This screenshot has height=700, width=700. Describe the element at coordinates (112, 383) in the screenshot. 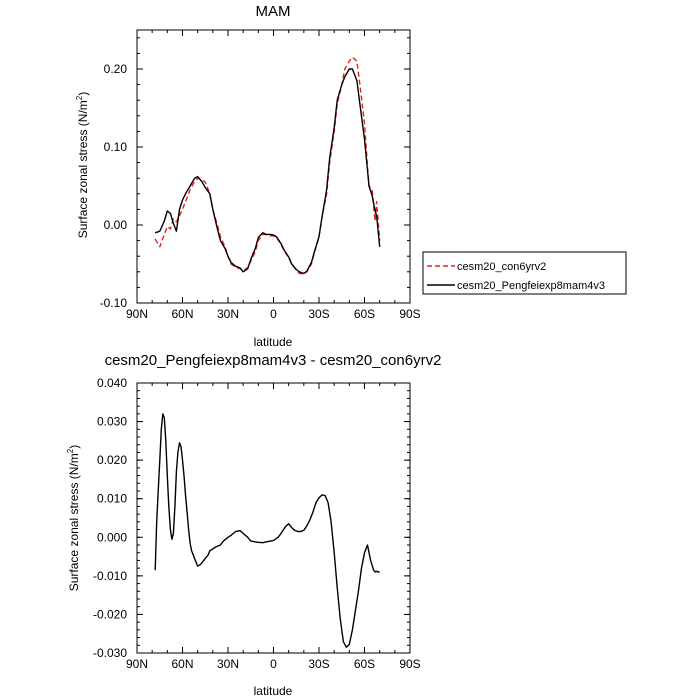

I see `y-tick-label: 0.040` at that location.